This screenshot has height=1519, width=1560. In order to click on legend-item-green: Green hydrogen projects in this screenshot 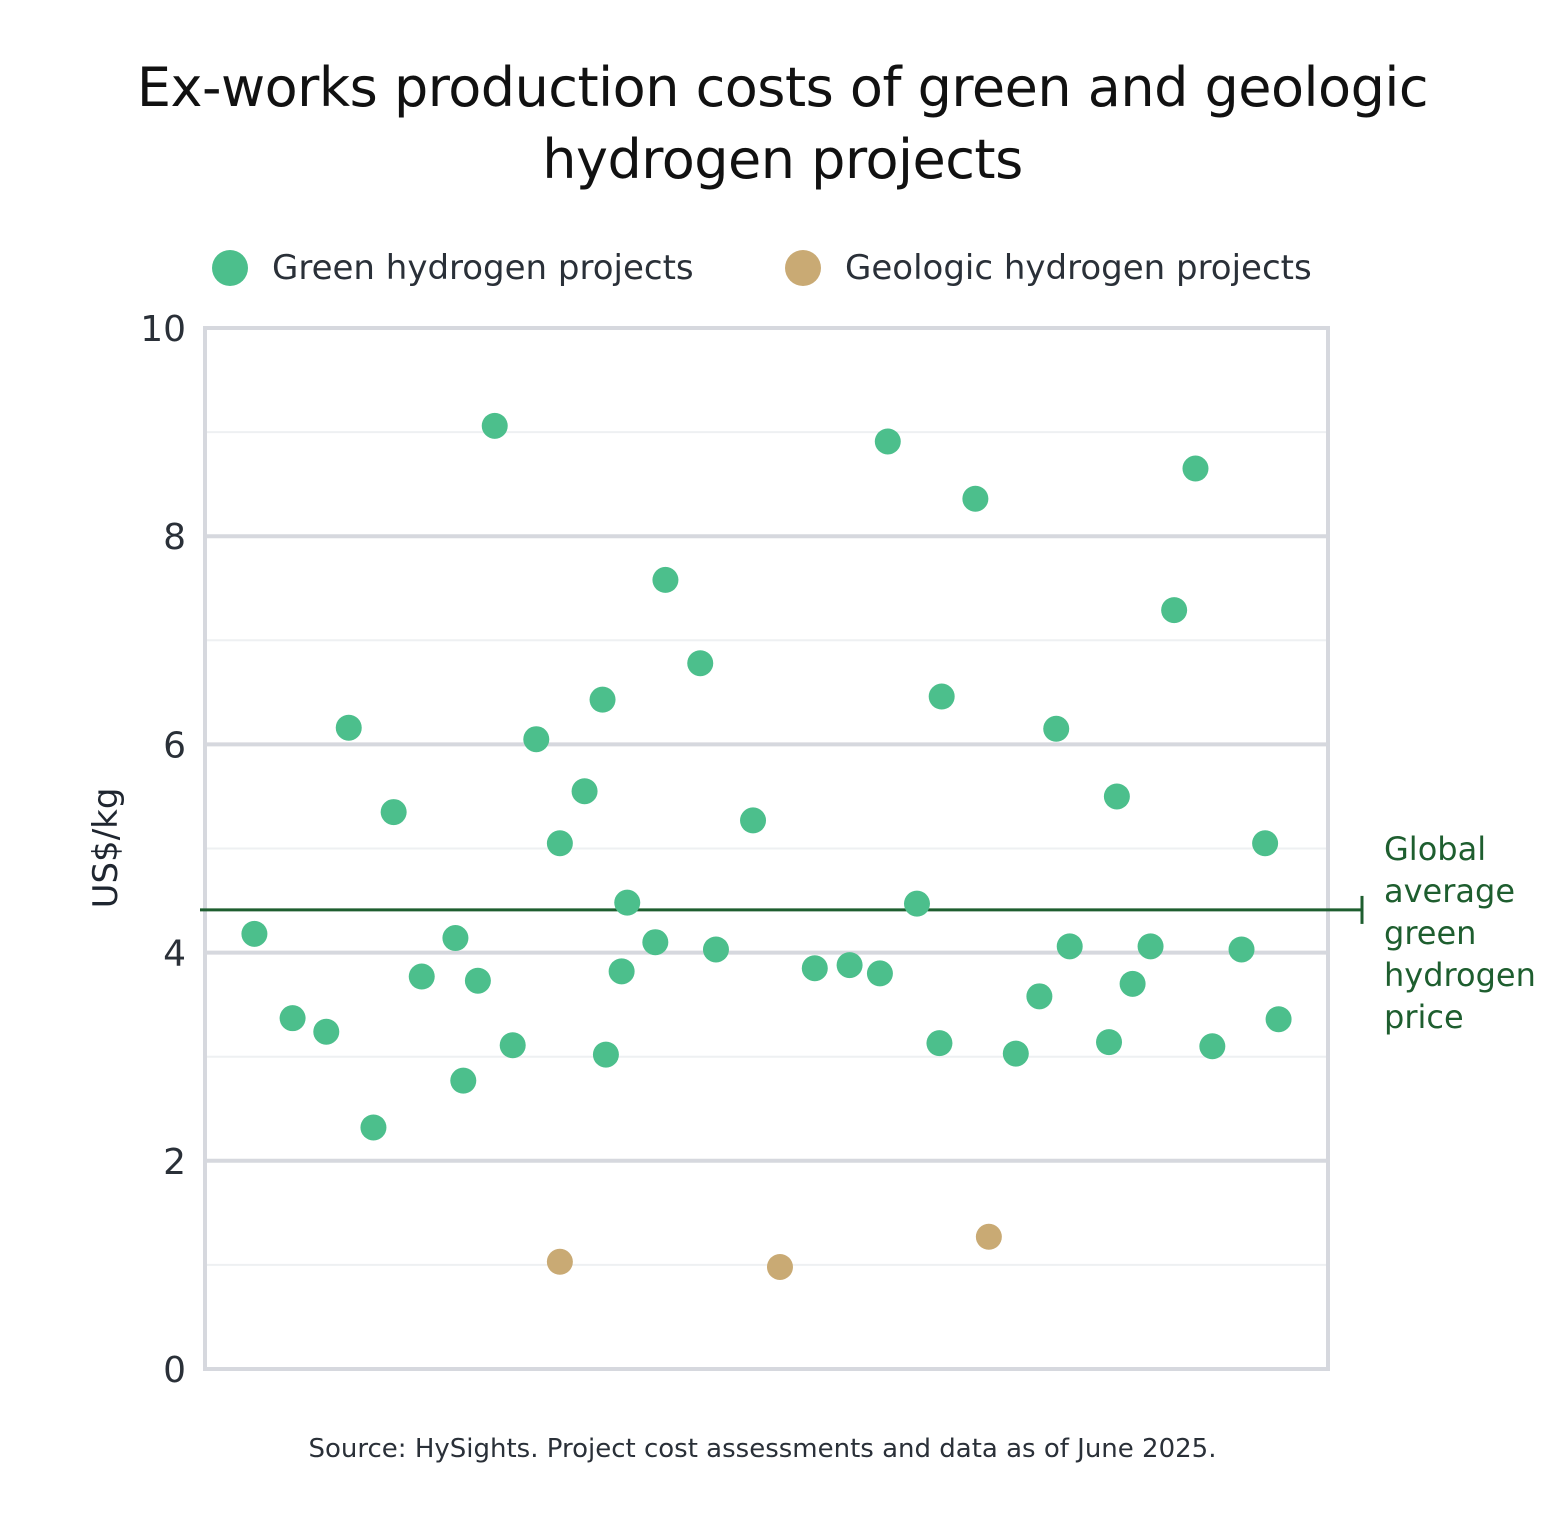, I will do `click(453, 268)`.